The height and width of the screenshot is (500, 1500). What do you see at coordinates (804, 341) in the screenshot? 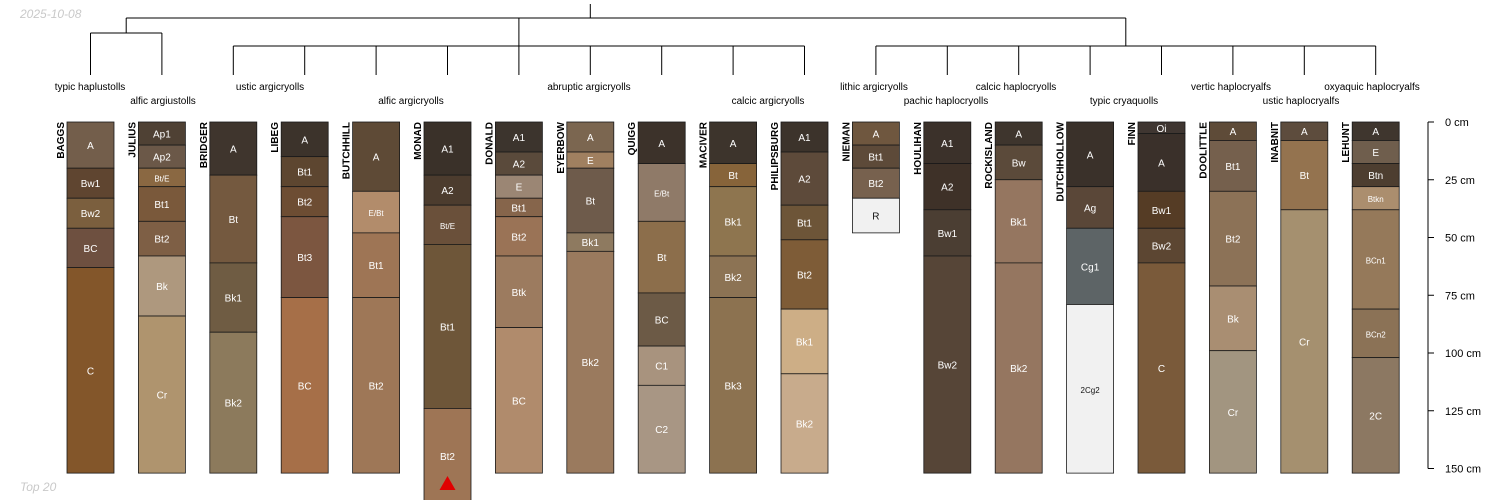
I see `horizon-bk1` at bounding box center [804, 341].